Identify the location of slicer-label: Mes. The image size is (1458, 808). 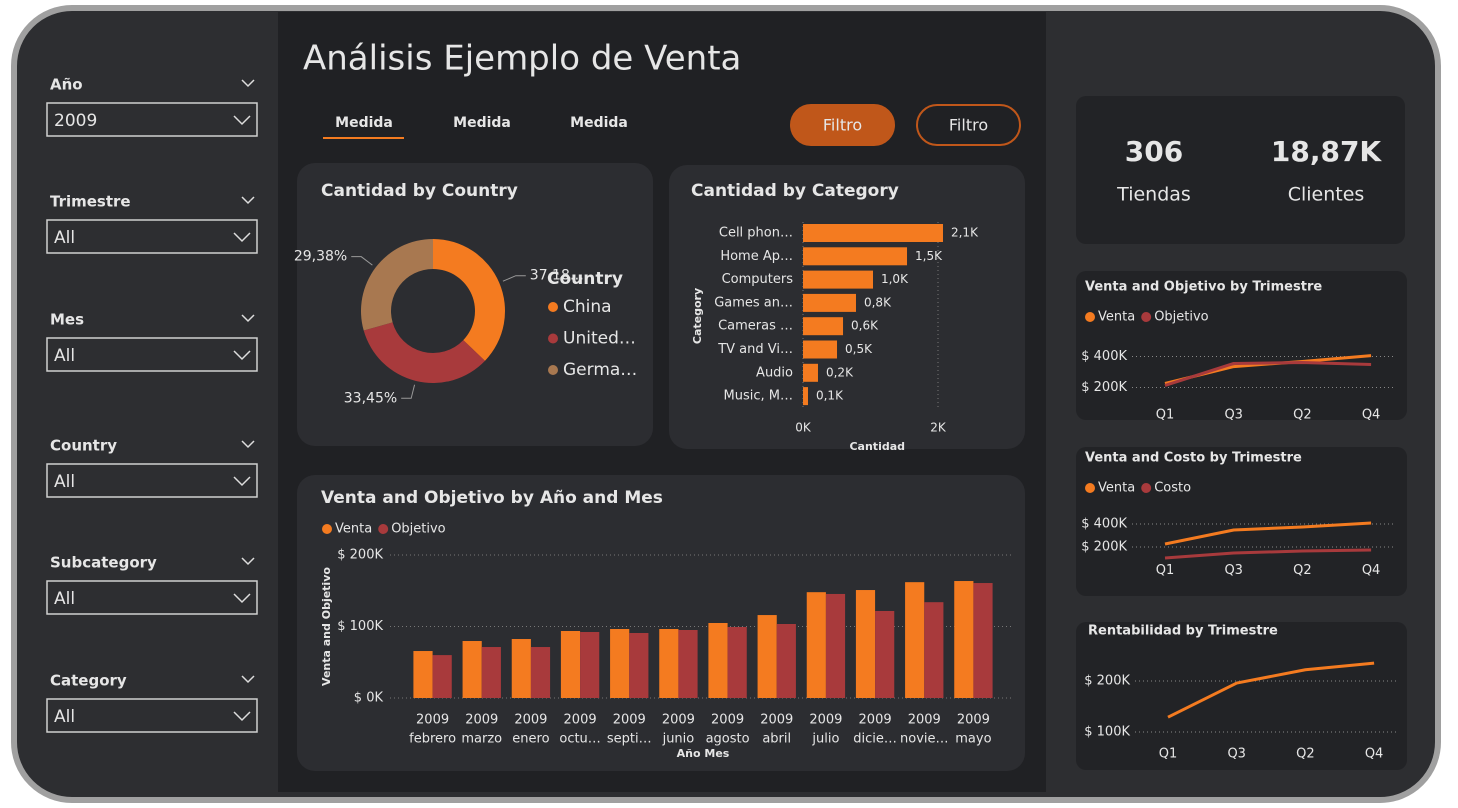
(67, 320).